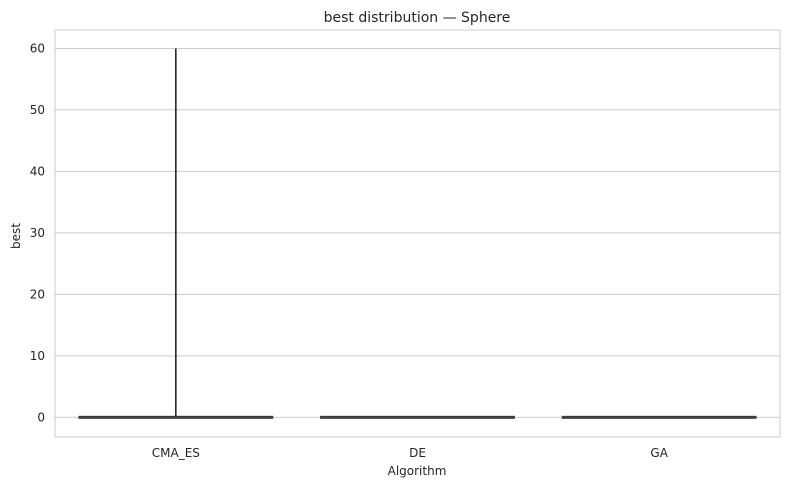  Describe the element at coordinates (417, 453) in the screenshot. I see `x-tick-label: DE` at that location.